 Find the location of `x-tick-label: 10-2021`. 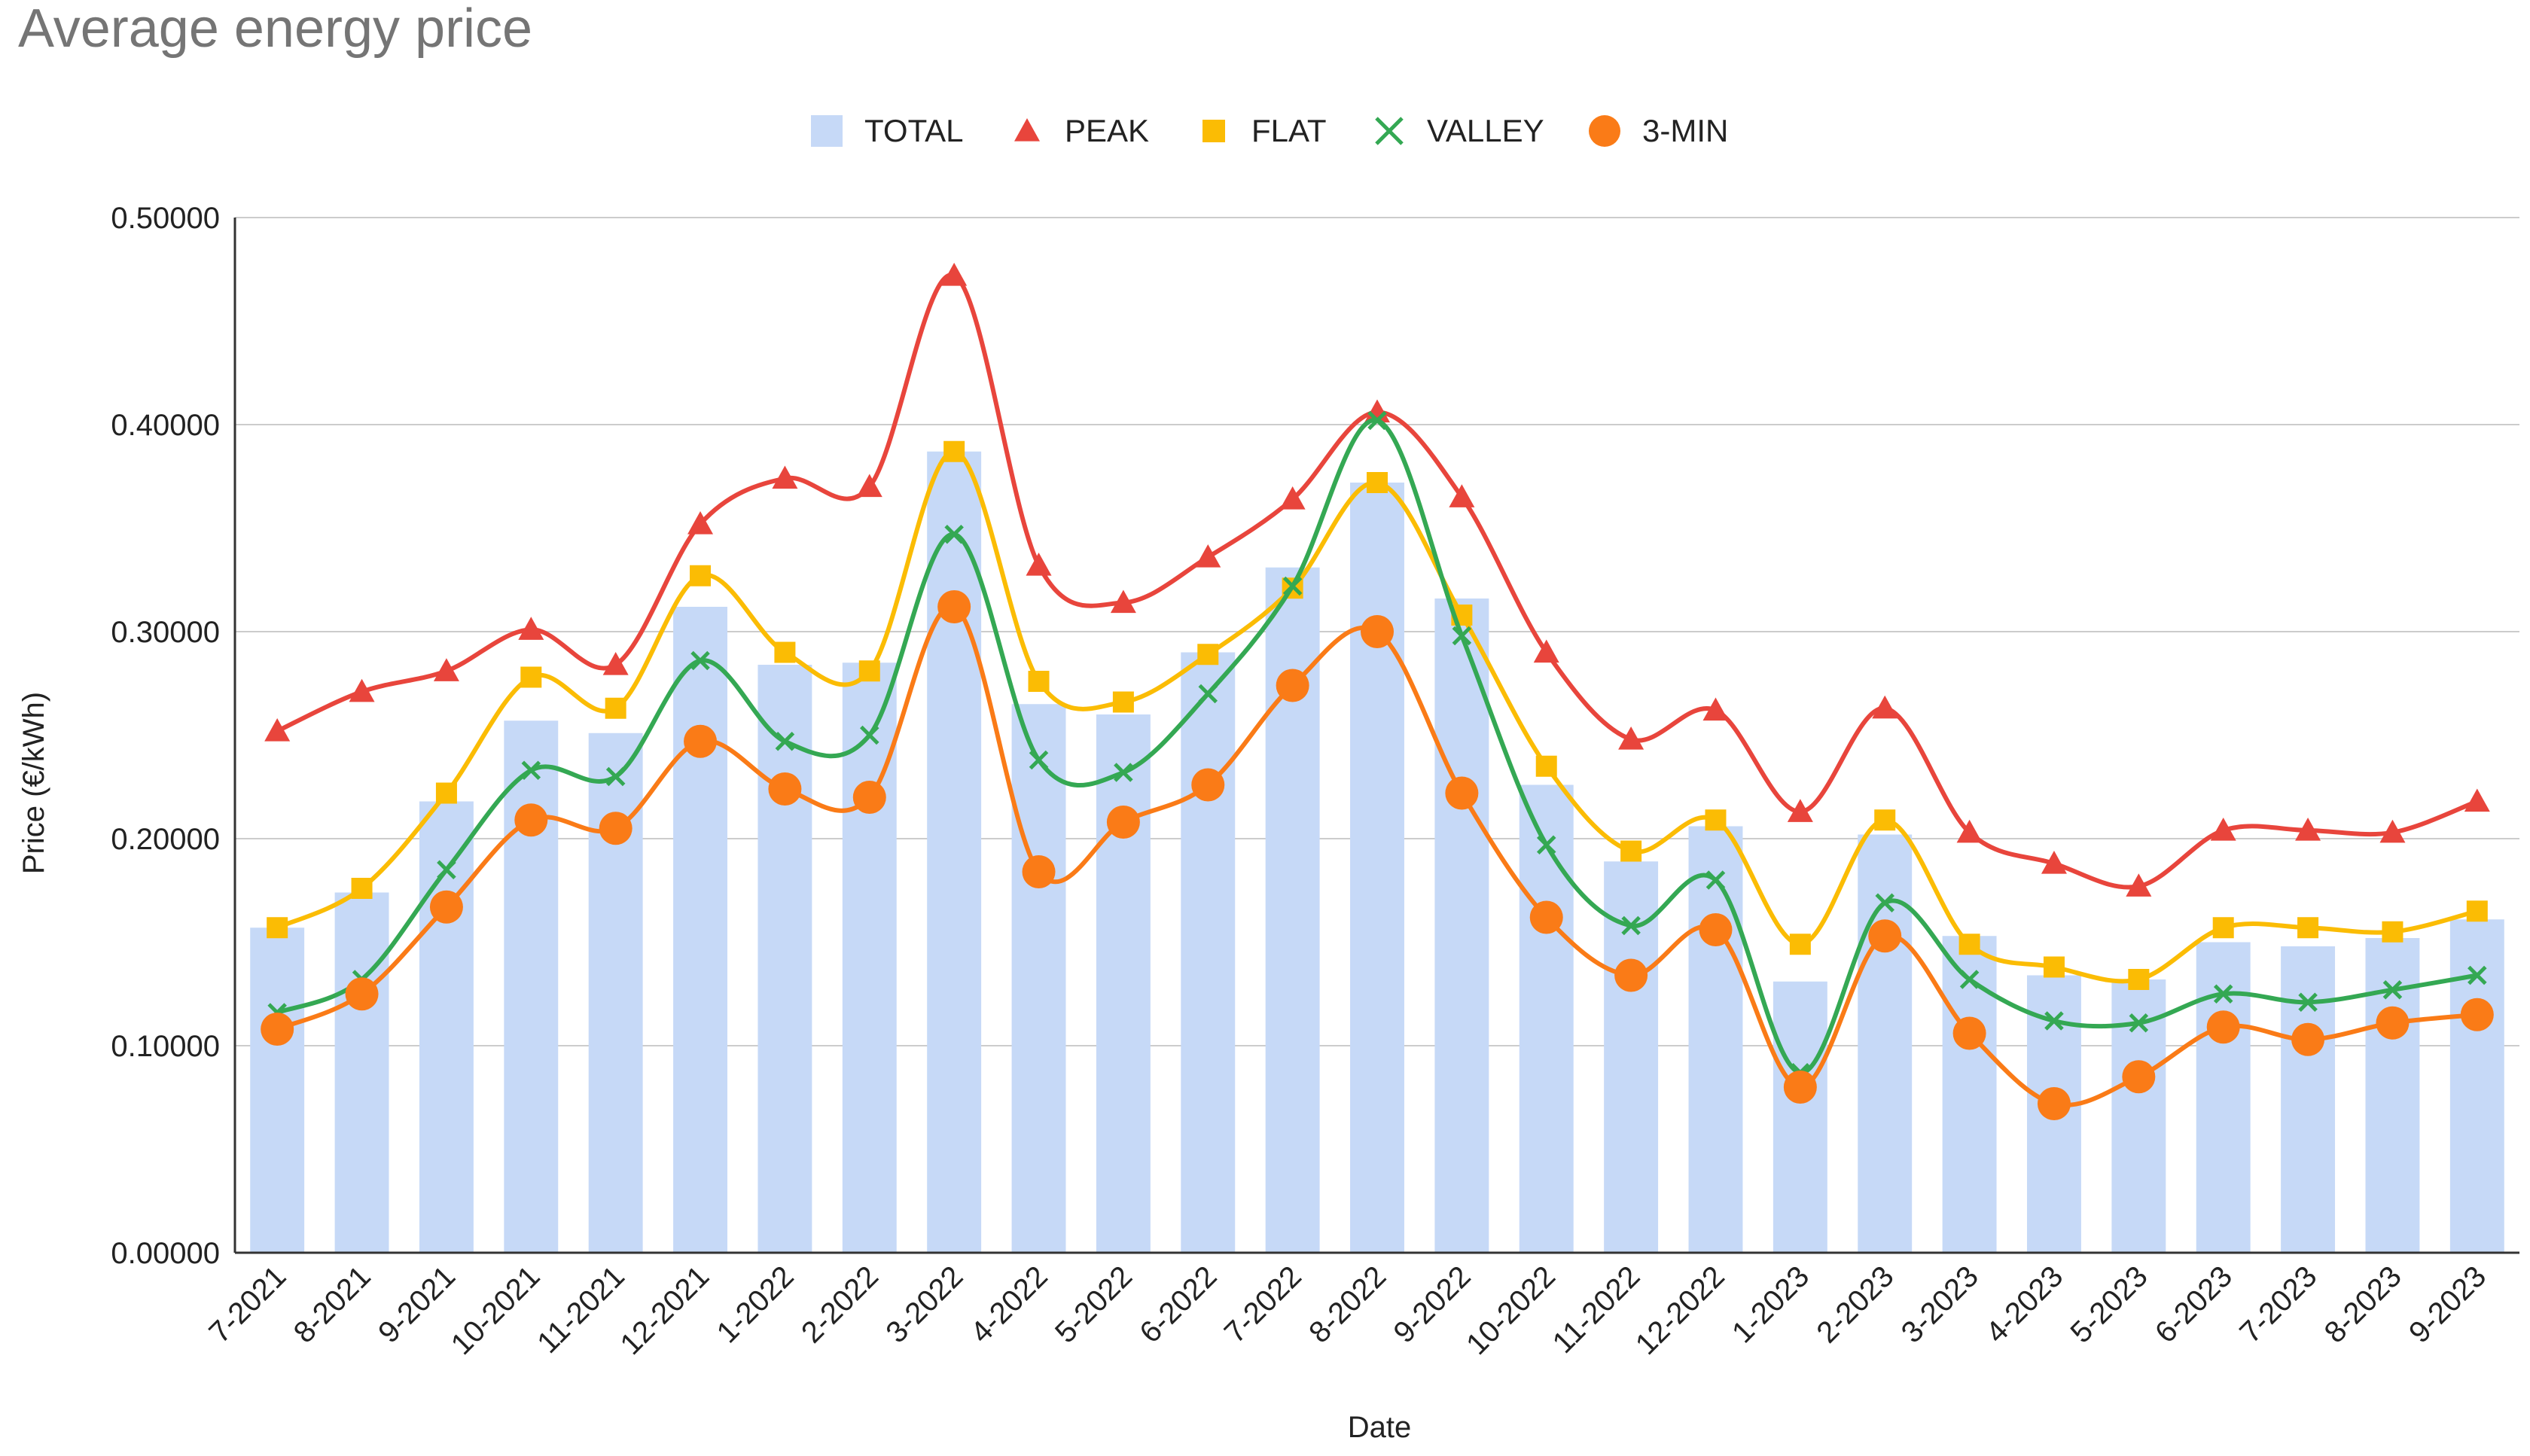

x-tick-label: 10-2021 is located at coordinates (496, 1310).